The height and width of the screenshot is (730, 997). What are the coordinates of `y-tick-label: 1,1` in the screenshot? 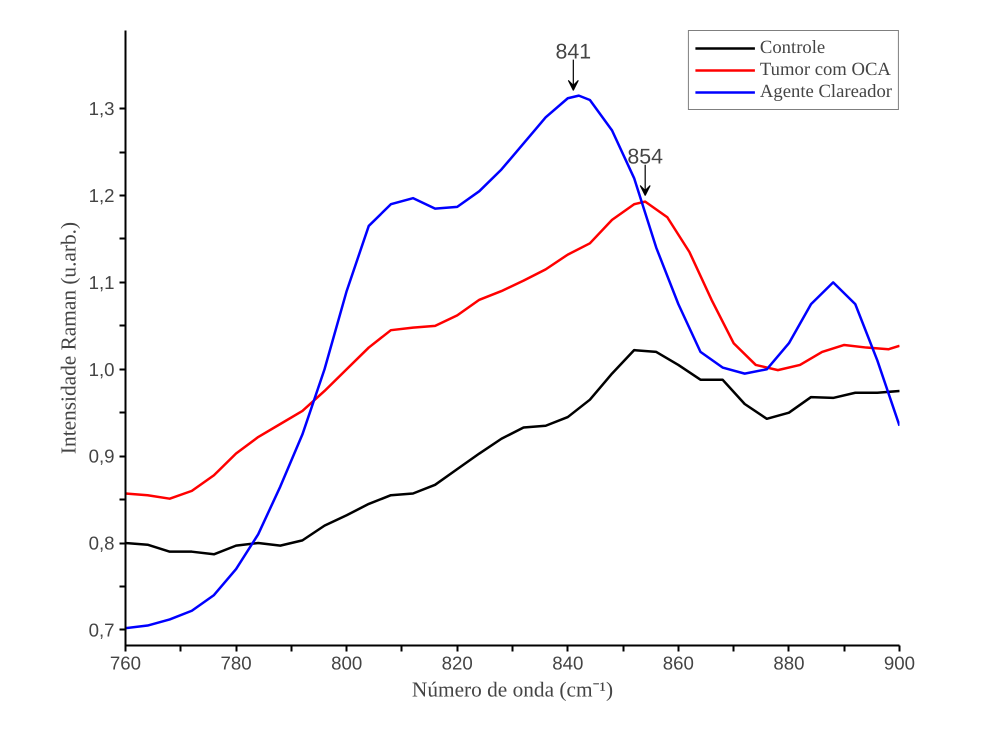 It's located at (101, 282).